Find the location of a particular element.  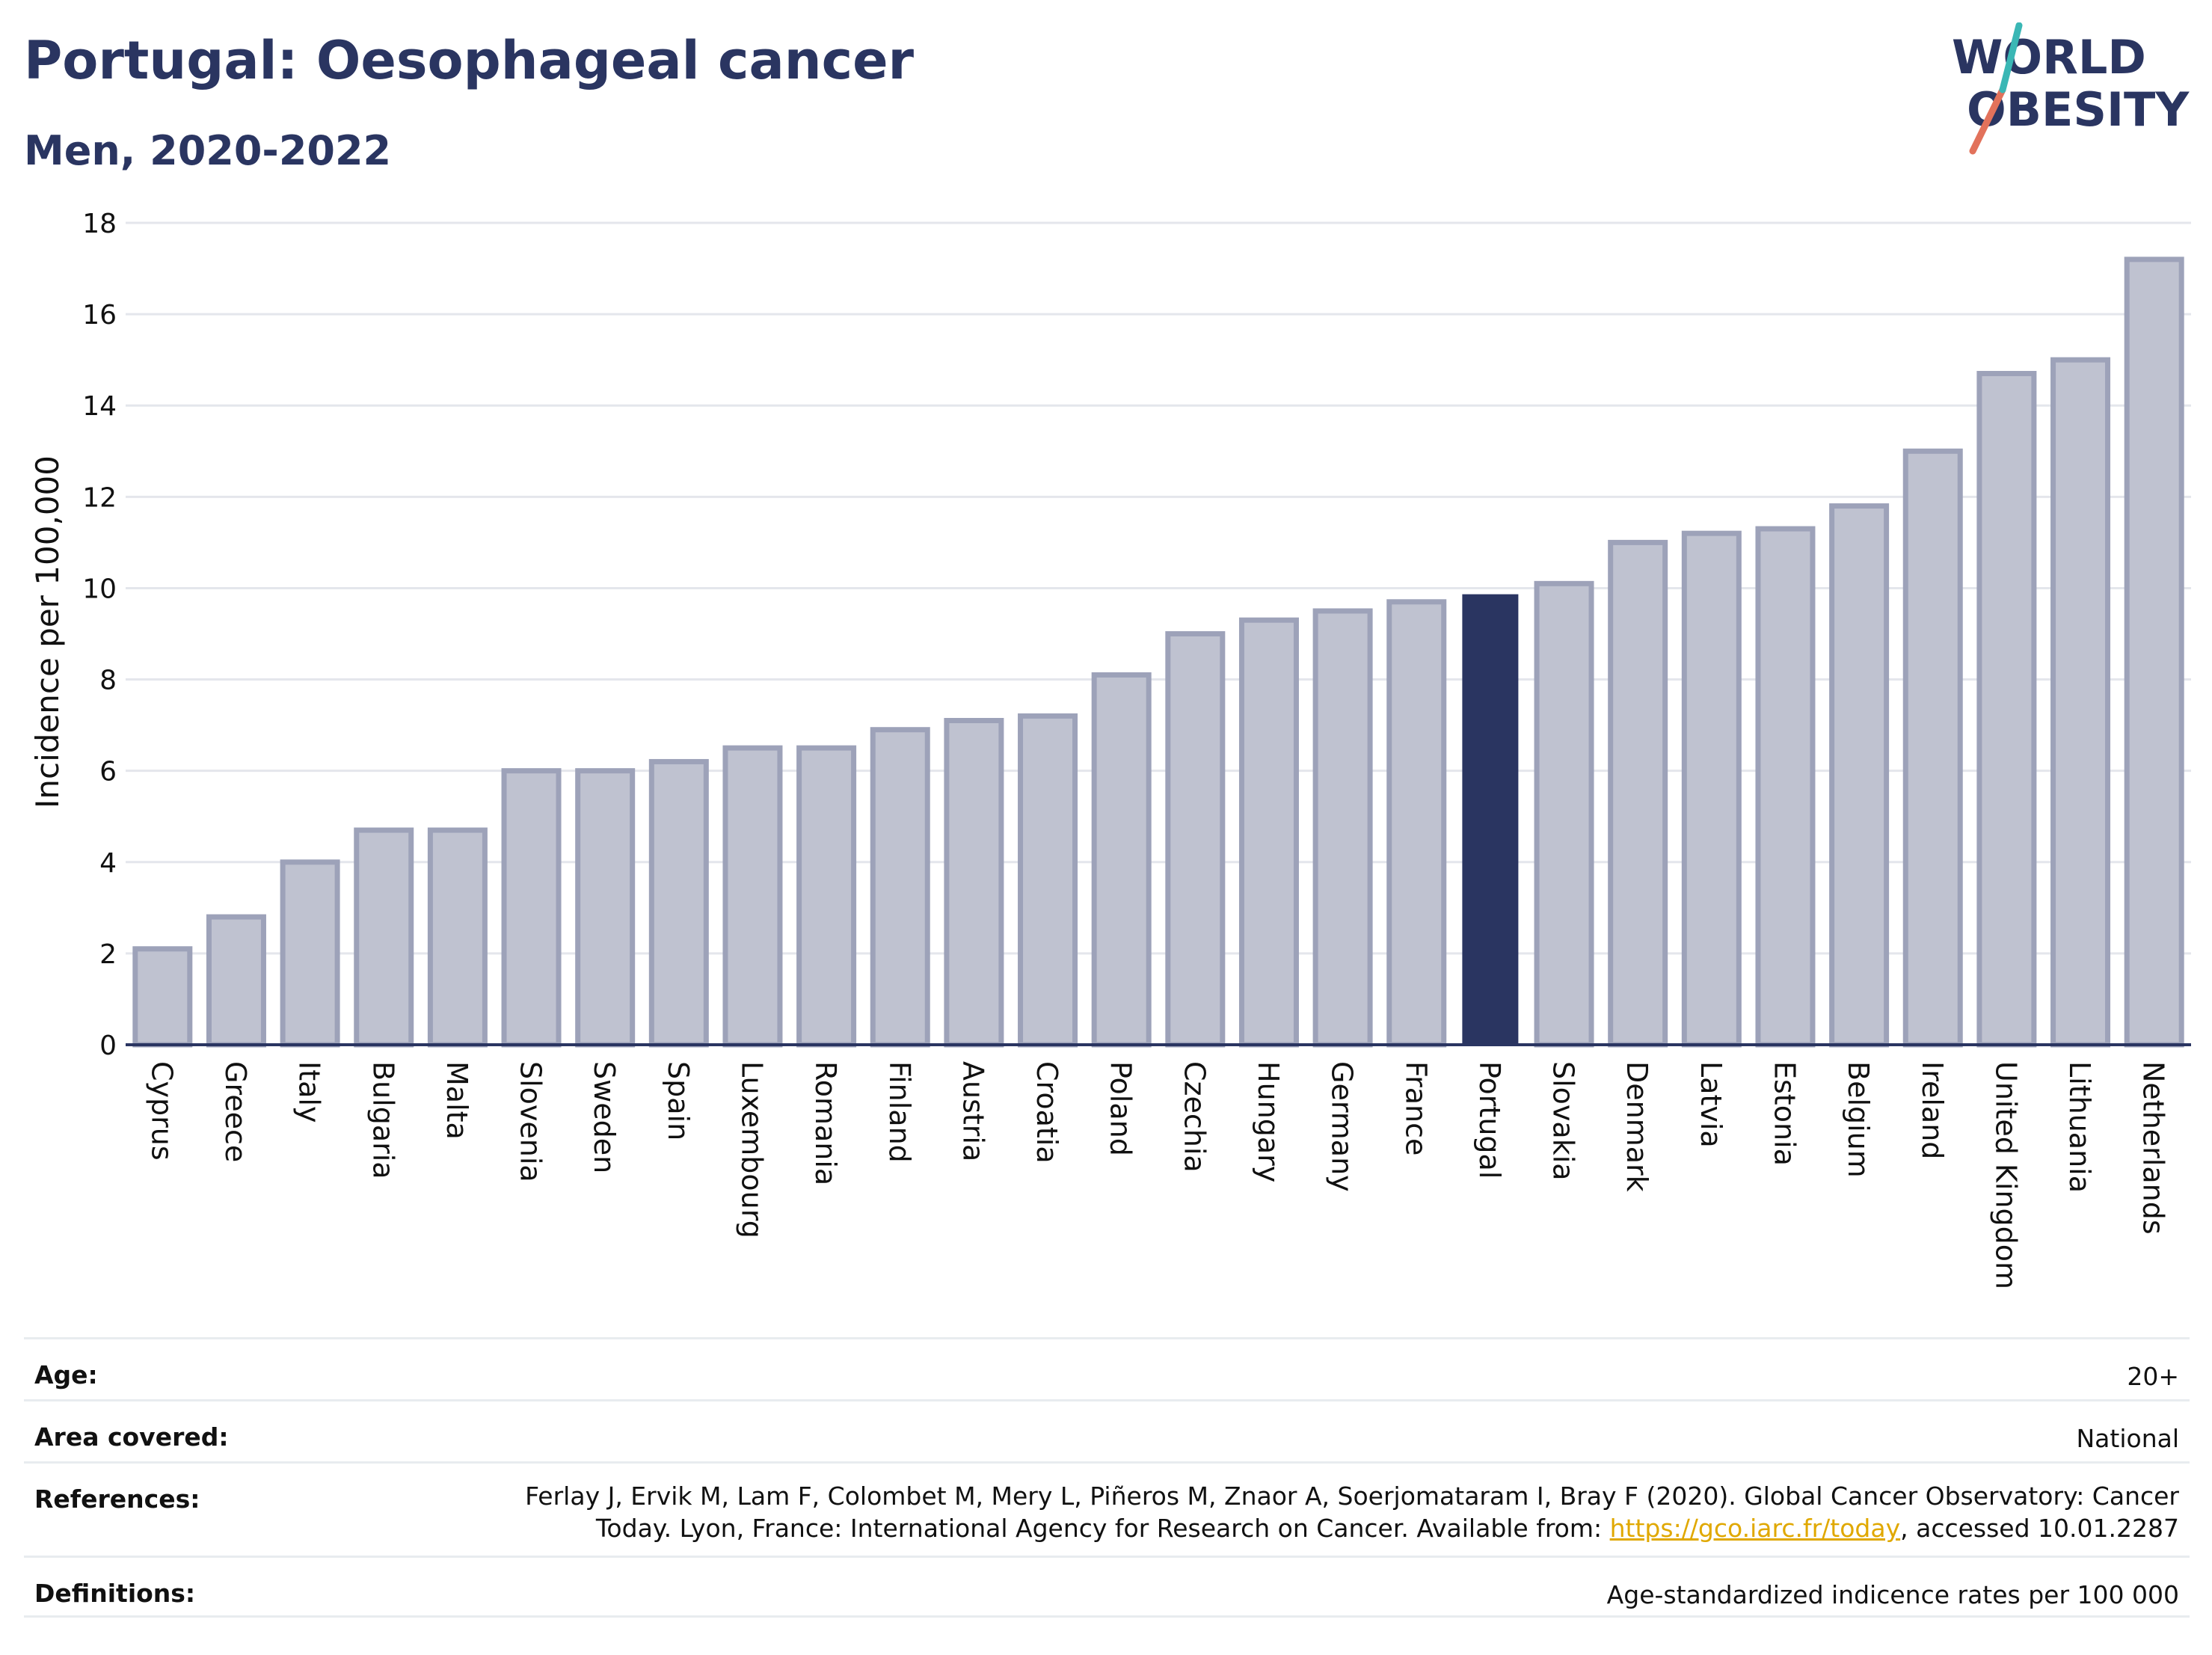

age-label: Age: is located at coordinates (66, 1375).